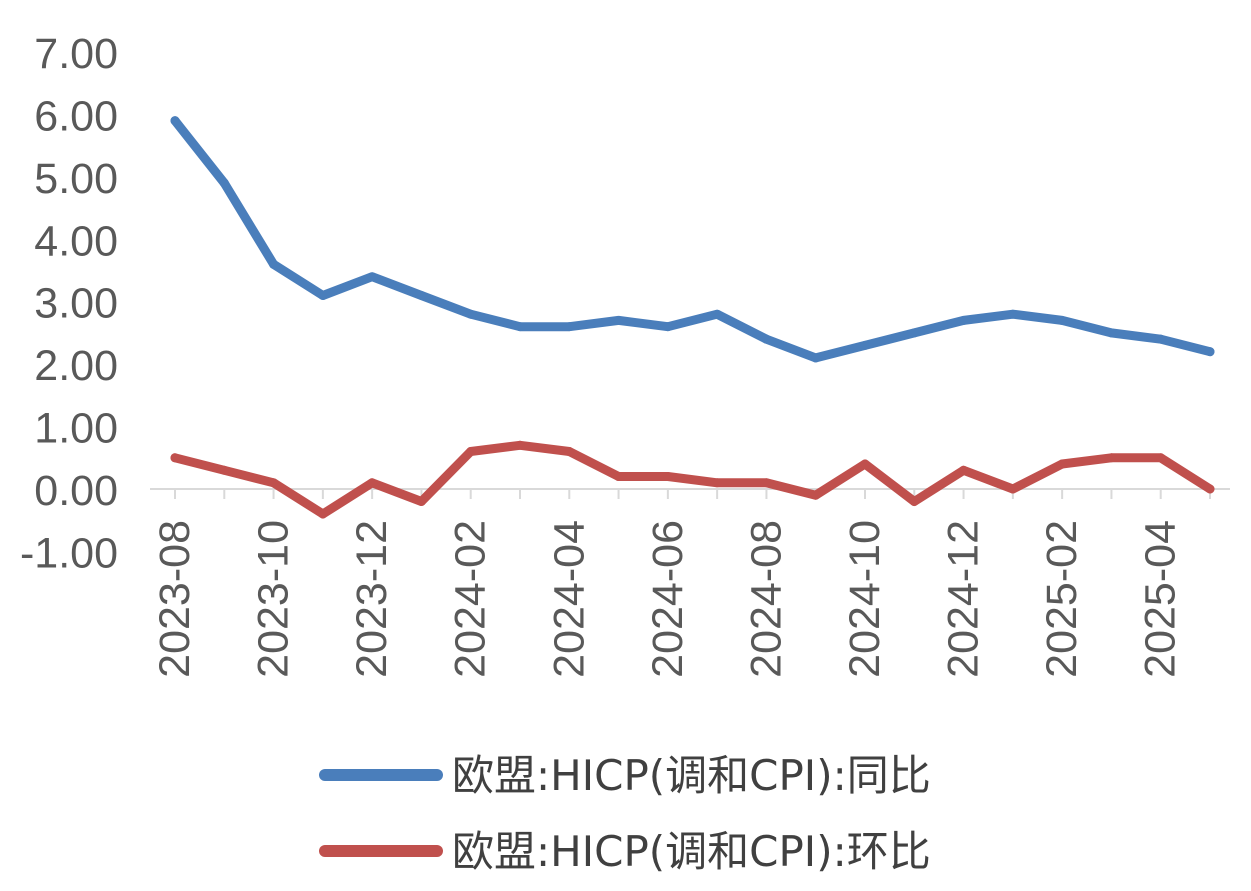 This screenshot has height=891, width=1251. What do you see at coordinates (668, 599) in the screenshot?
I see `x-tick-label: 2024-06` at bounding box center [668, 599].